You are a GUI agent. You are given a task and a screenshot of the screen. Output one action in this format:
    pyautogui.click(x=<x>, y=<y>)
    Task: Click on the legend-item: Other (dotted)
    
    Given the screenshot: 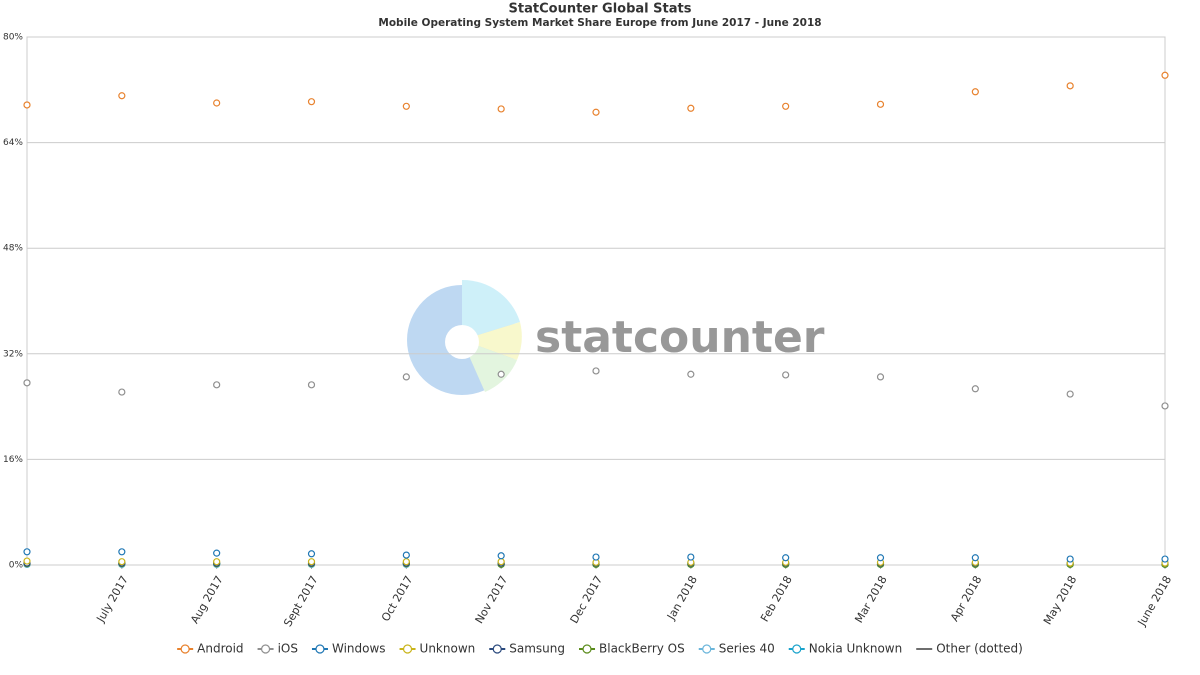 What is the action you would take?
    pyautogui.click(x=969, y=649)
    